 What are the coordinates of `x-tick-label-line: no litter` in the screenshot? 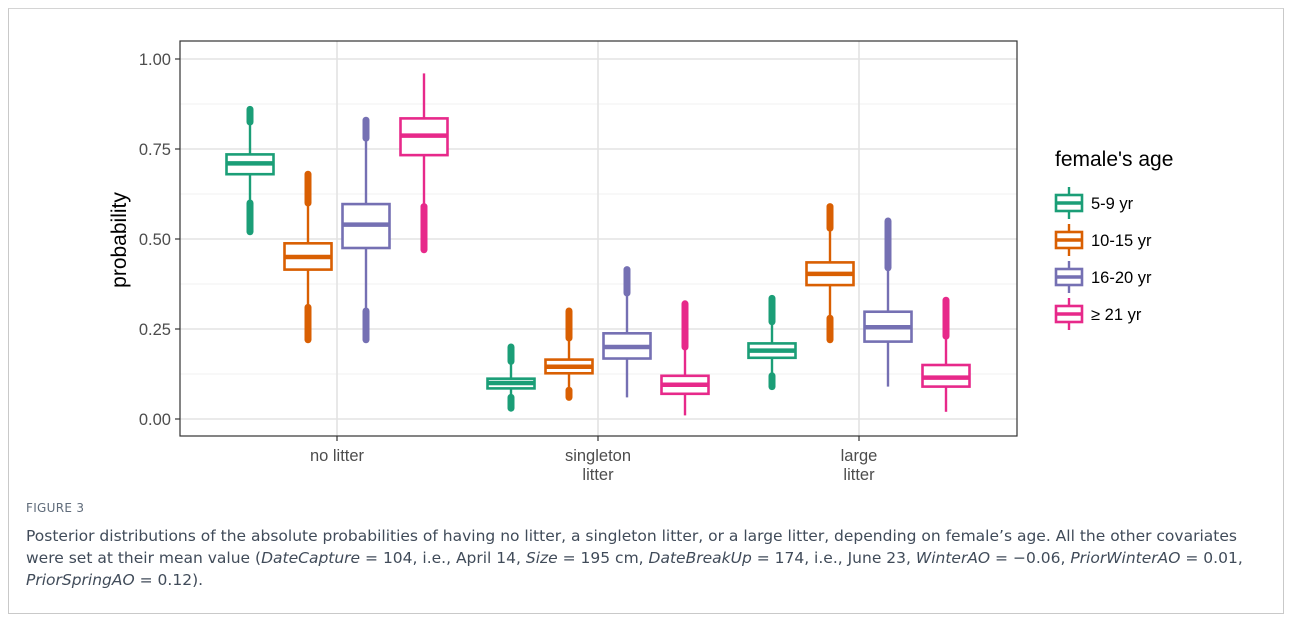 It's located at (337, 456).